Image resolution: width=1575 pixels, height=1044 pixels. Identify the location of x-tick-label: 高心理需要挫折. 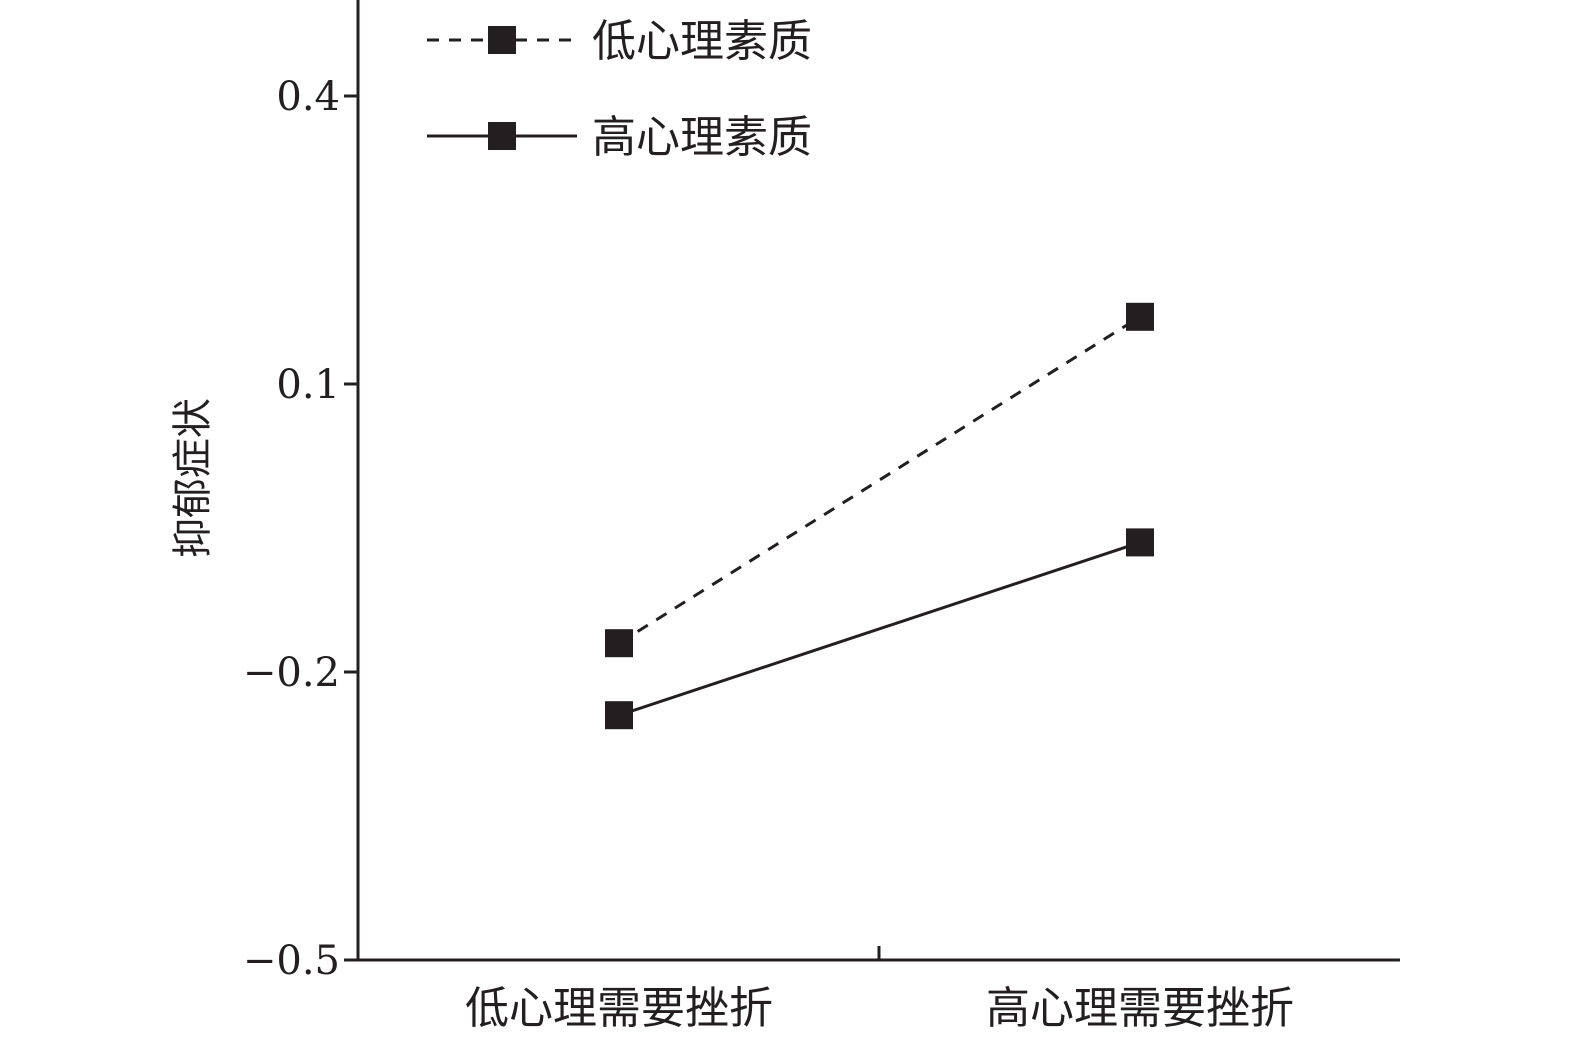
(1140, 1008).